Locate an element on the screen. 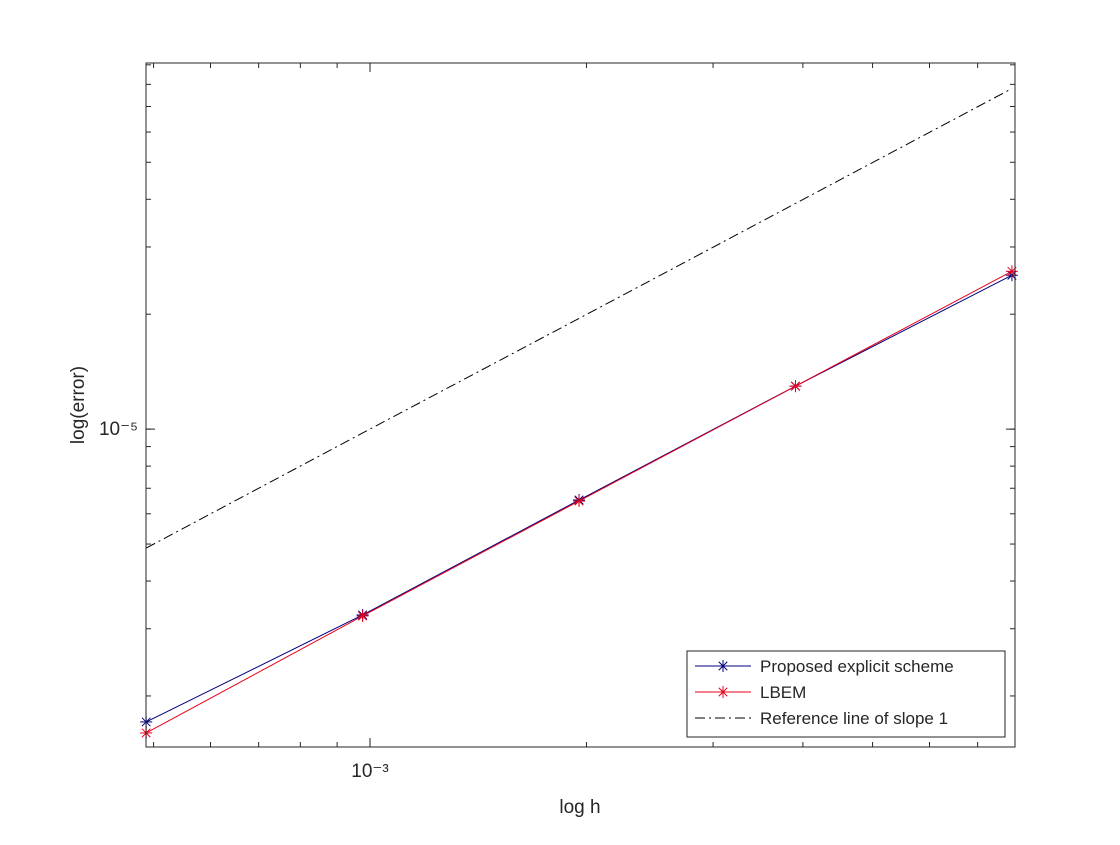  y-axis-label: log(error) is located at coordinates (78, 405).